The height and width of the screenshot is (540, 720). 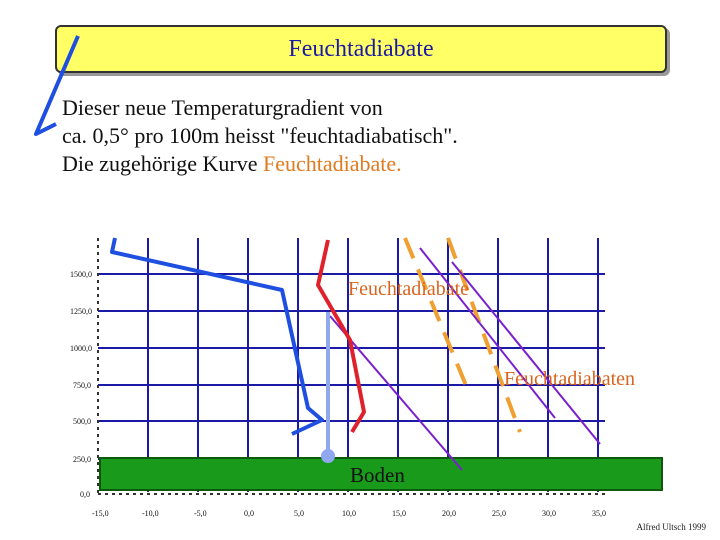 I want to click on x-tick-label: 15,0, so click(x=399, y=513).